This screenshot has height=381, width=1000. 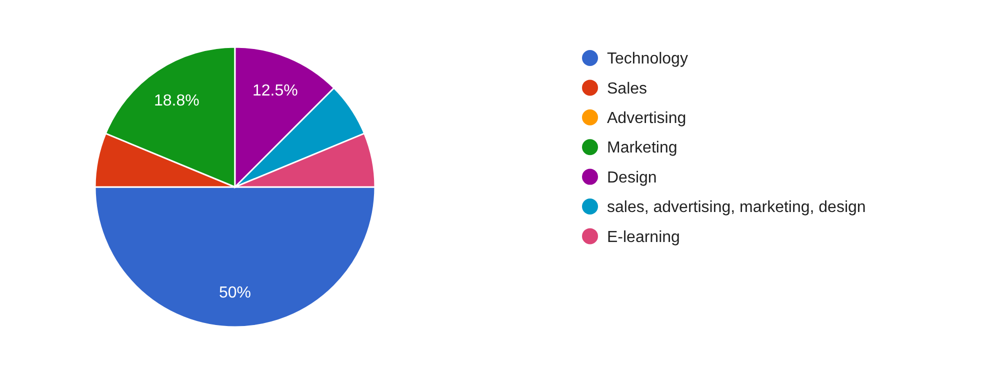 What do you see at coordinates (646, 118) in the screenshot?
I see `legend-label: Advertising` at bounding box center [646, 118].